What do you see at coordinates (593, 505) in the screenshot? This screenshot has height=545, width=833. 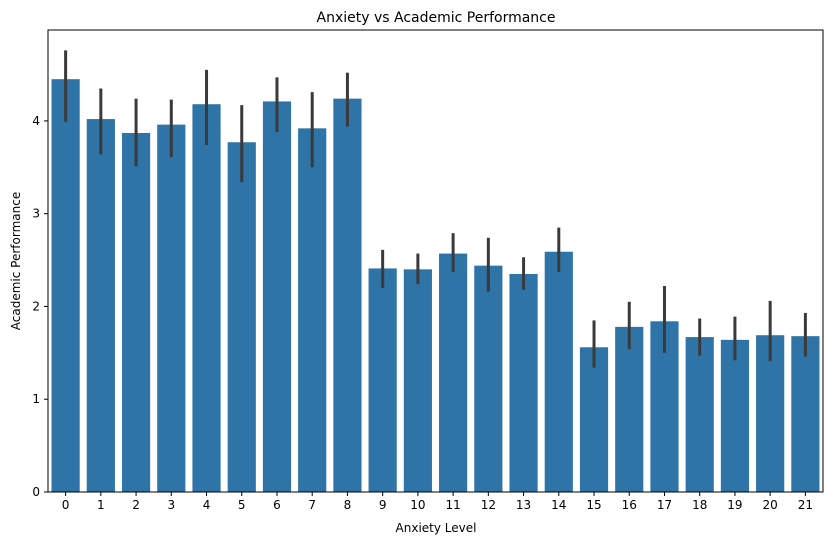 I see `x-tick-label-15: 15` at bounding box center [593, 505].